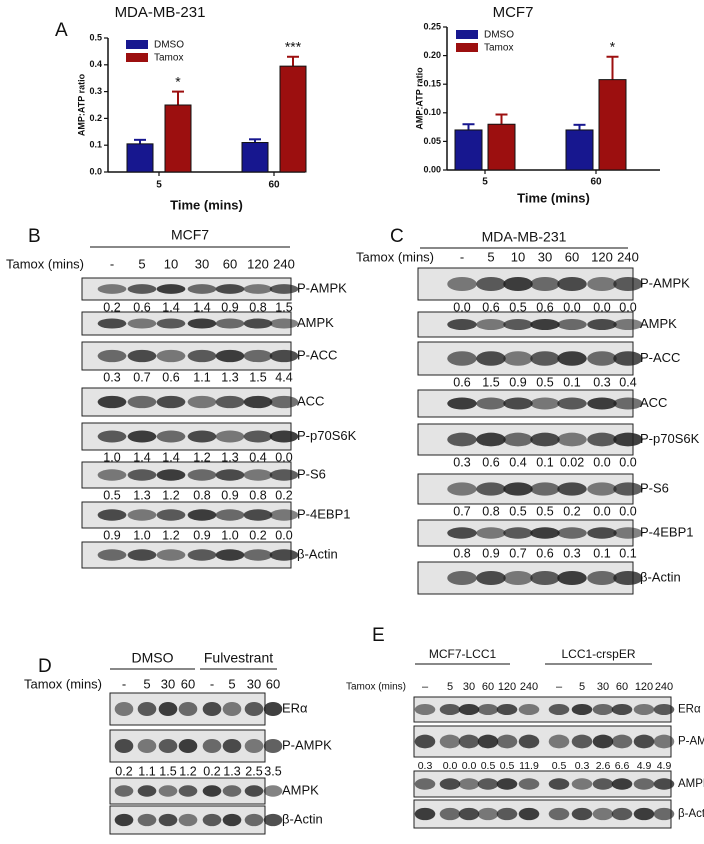 This screenshot has width=704, height=844. What do you see at coordinates (137, 57) in the screenshot?
I see `legend-swatch` at bounding box center [137, 57].